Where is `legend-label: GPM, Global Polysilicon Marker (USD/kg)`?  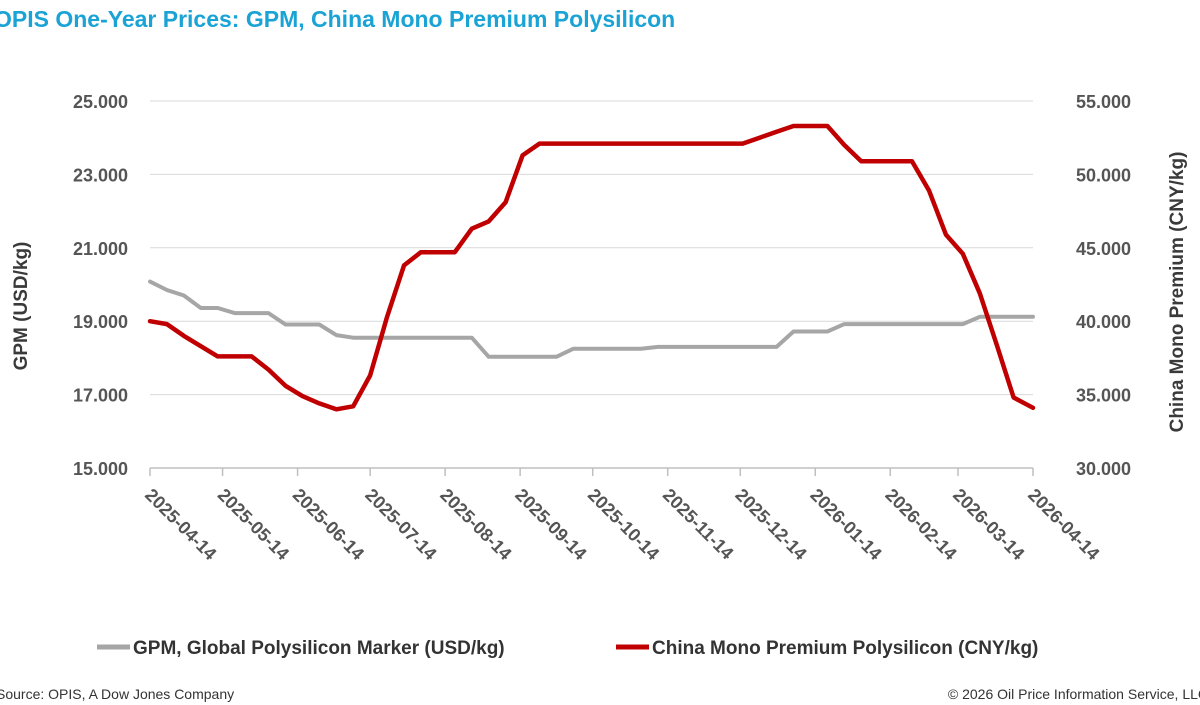 legend-label: GPM, Global Polysilicon Marker (USD/kg) is located at coordinates (319, 648).